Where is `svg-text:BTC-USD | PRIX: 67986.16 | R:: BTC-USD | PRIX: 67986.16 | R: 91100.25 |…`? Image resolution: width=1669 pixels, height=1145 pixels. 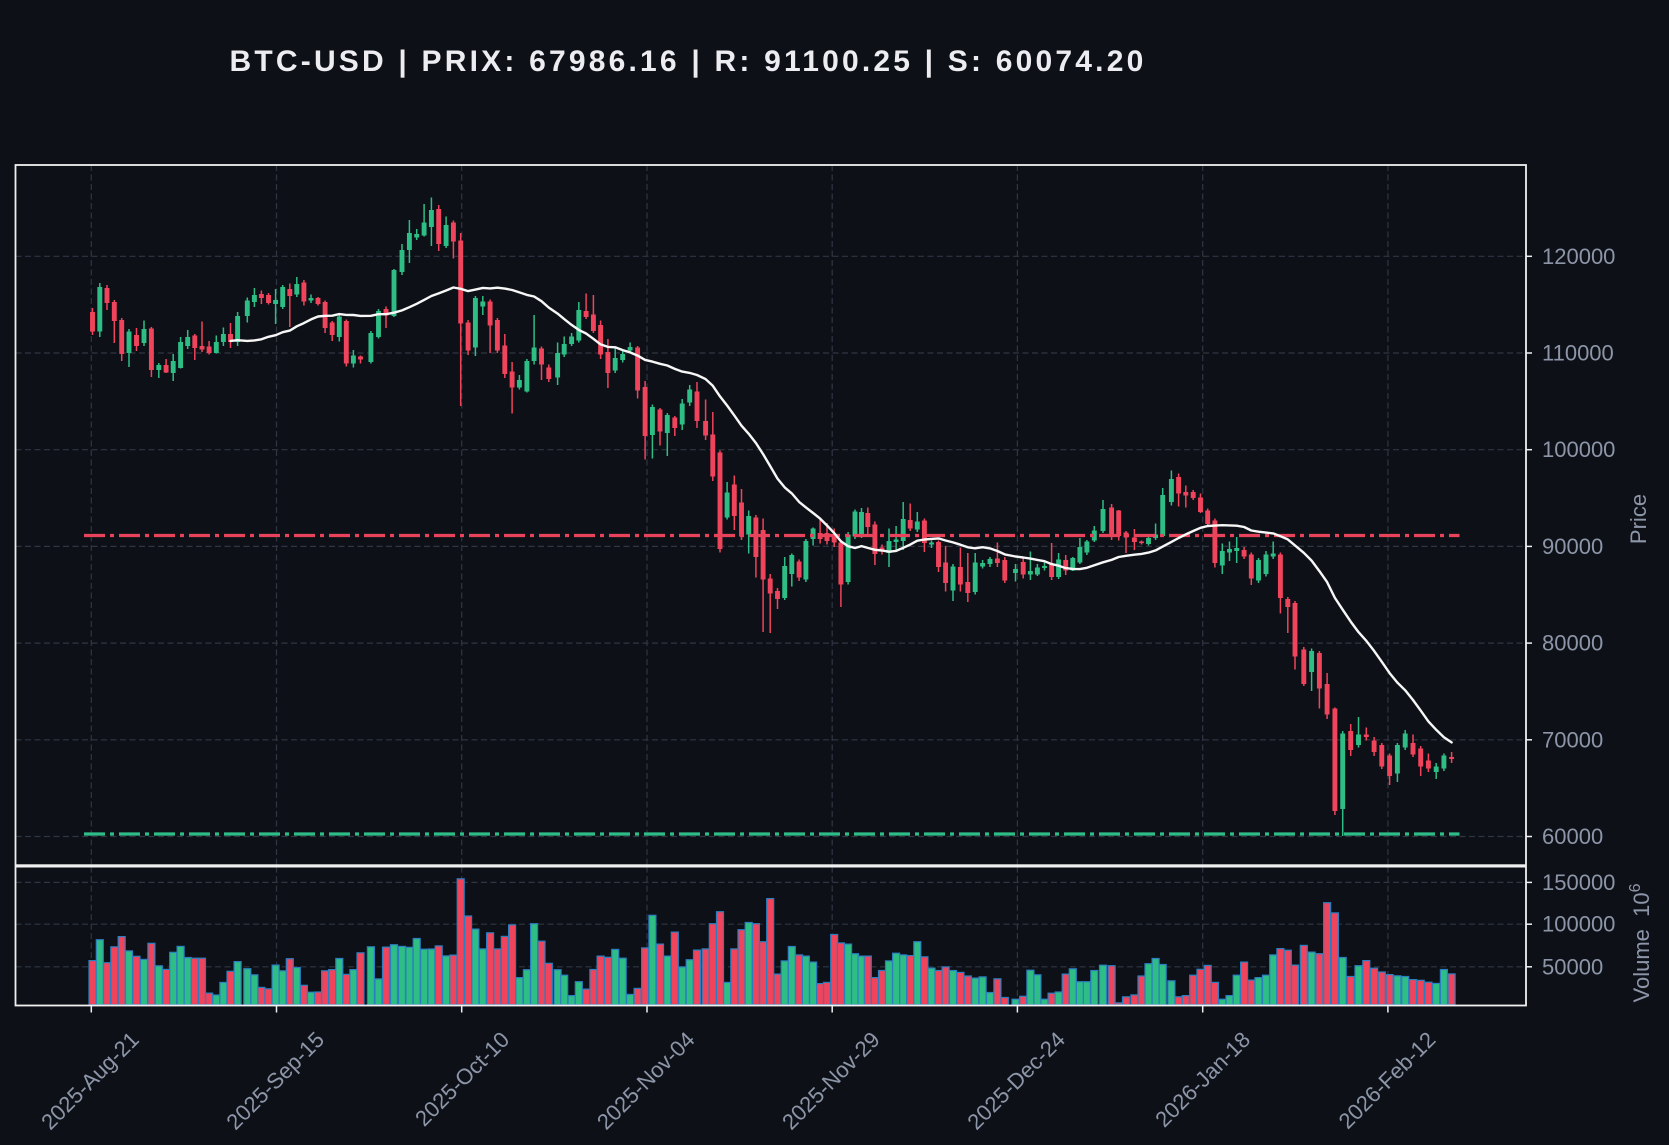
svg-text:BTC-USD | PRIX: 67986.16 | R:: BTC-USD | PRIX: 67986.16 | R: 91100.25 |… is located at coordinates (688, 61).